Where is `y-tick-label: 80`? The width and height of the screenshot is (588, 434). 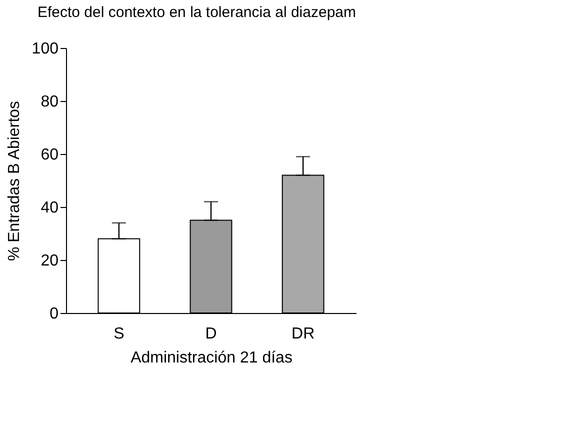
y-tick-label: 80 is located at coordinates (49, 102).